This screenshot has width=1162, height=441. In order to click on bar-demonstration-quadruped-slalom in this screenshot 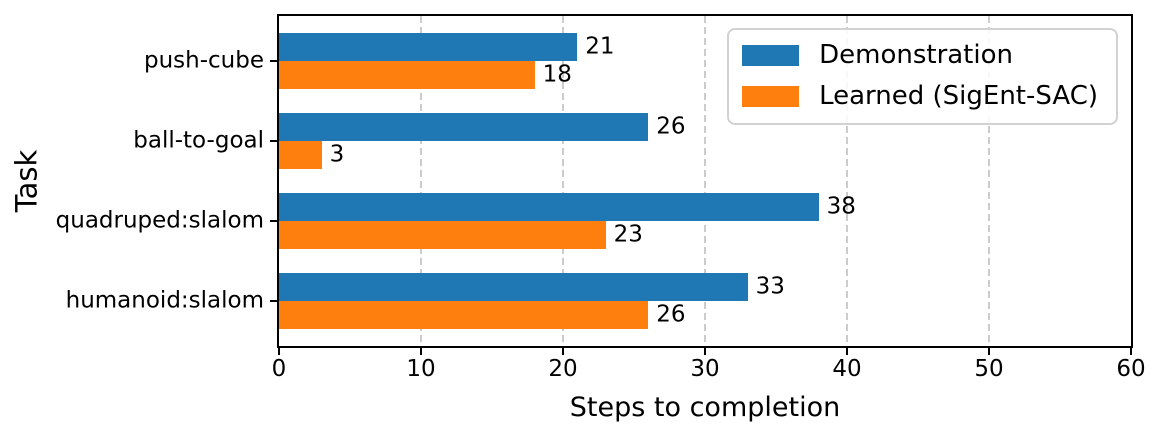, I will do `click(549, 207)`.